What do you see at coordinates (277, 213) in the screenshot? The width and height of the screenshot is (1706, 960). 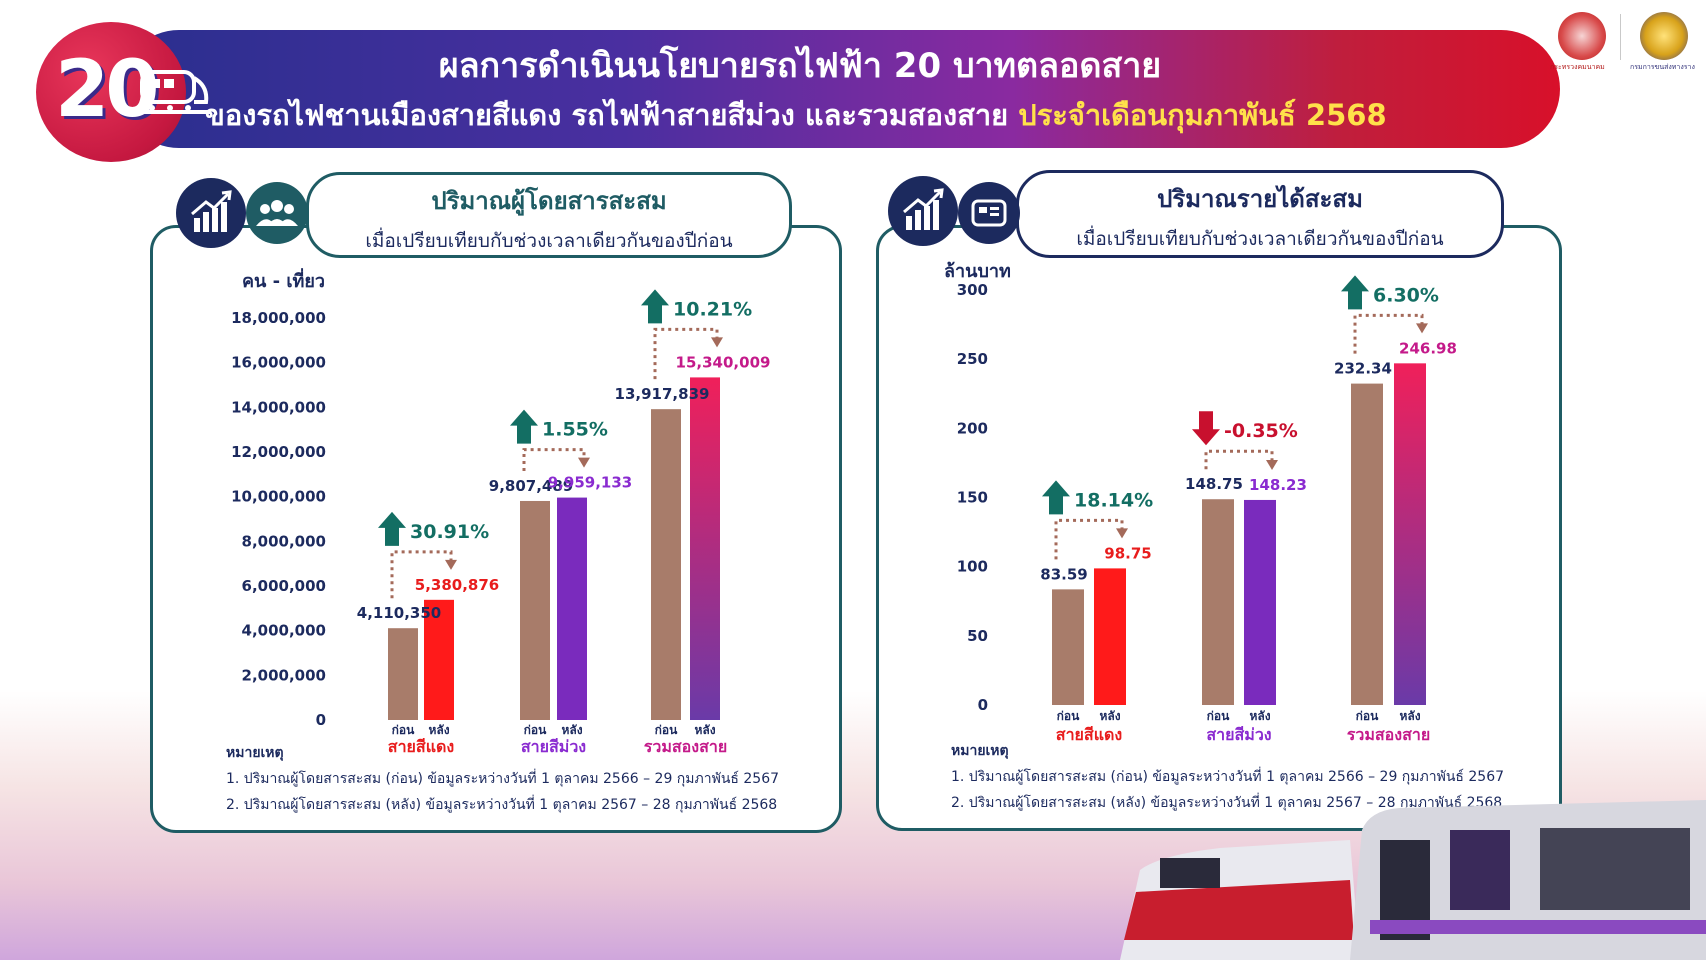 I see `people-icon` at bounding box center [277, 213].